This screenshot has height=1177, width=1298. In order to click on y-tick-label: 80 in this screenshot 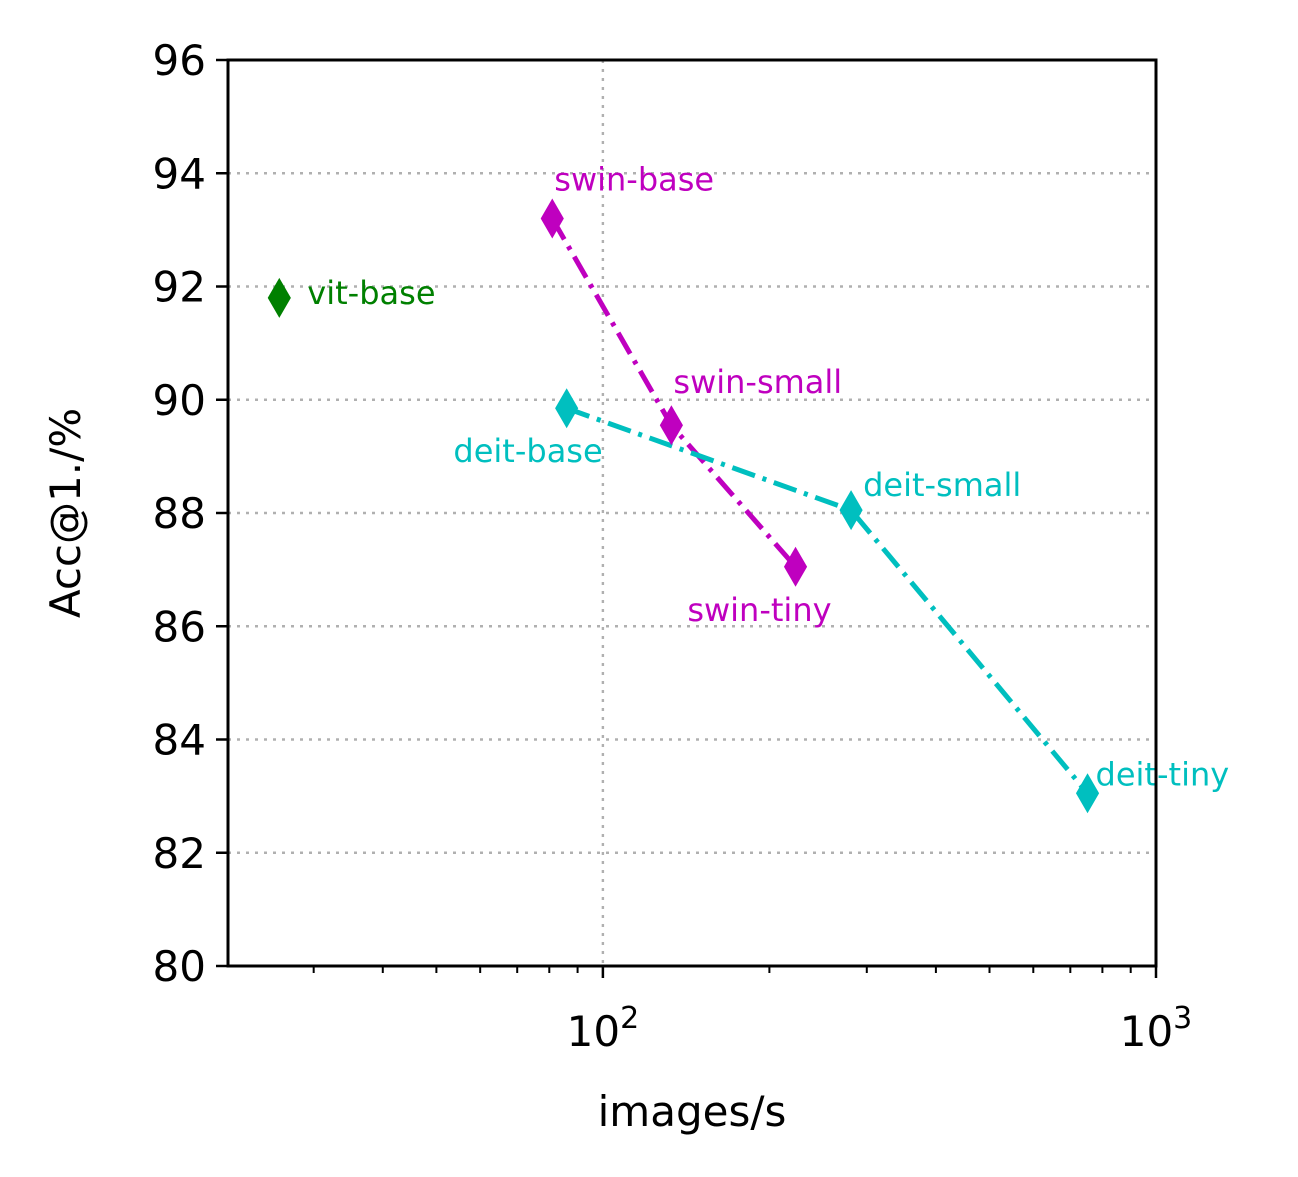, I will do `click(179, 966)`.